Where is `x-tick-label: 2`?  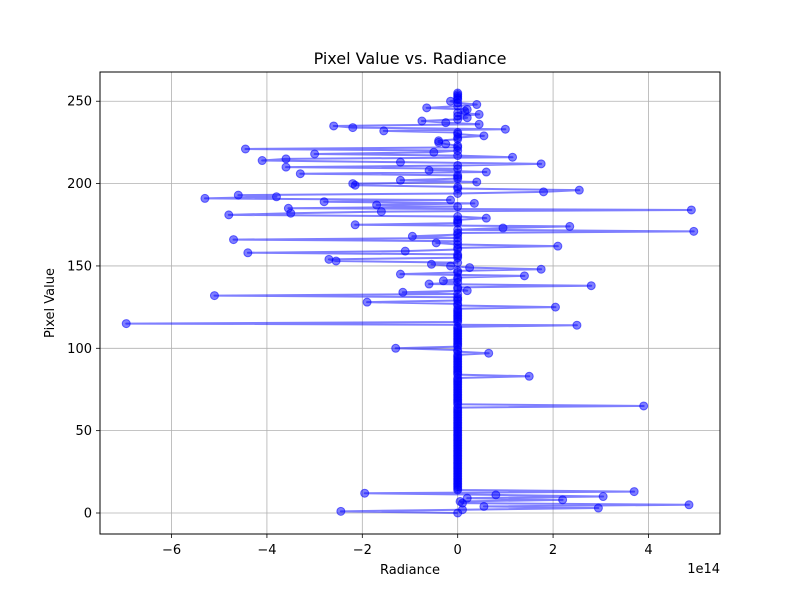
x-tick-label: 2 is located at coordinates (553, 550).